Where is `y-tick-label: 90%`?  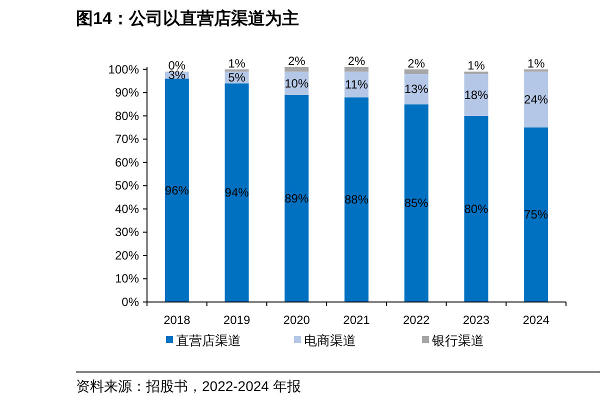 y-tick-label: 90% is located at coordinates (127, 93).